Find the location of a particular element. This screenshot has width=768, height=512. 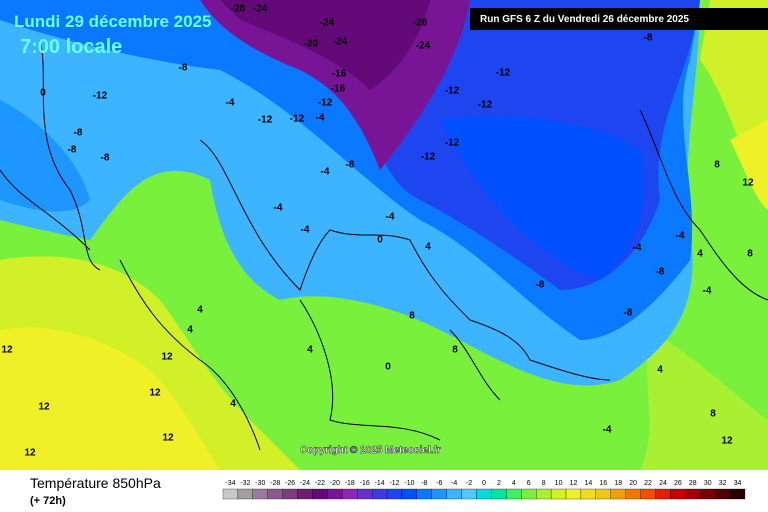

scale-label: 28 is located at coordinates (693, 483).